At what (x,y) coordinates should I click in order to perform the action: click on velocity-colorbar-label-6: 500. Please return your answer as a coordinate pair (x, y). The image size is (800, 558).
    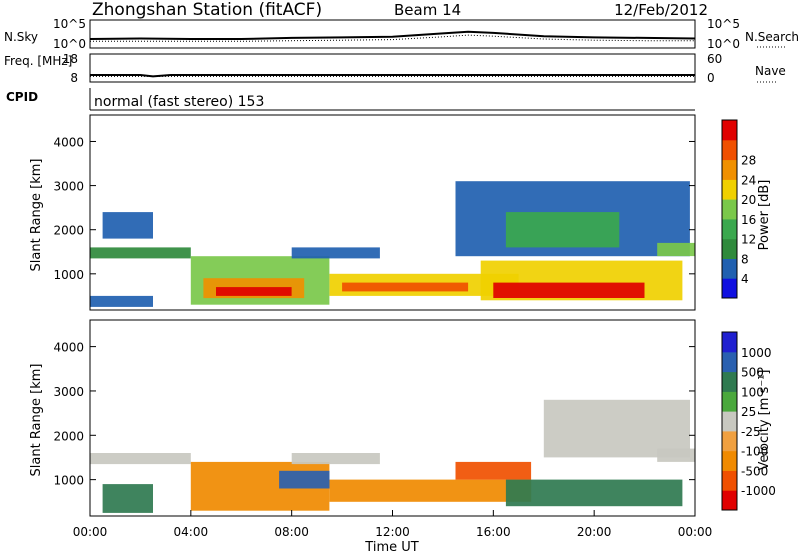
    Looking at the image, I should click on (752, 373).